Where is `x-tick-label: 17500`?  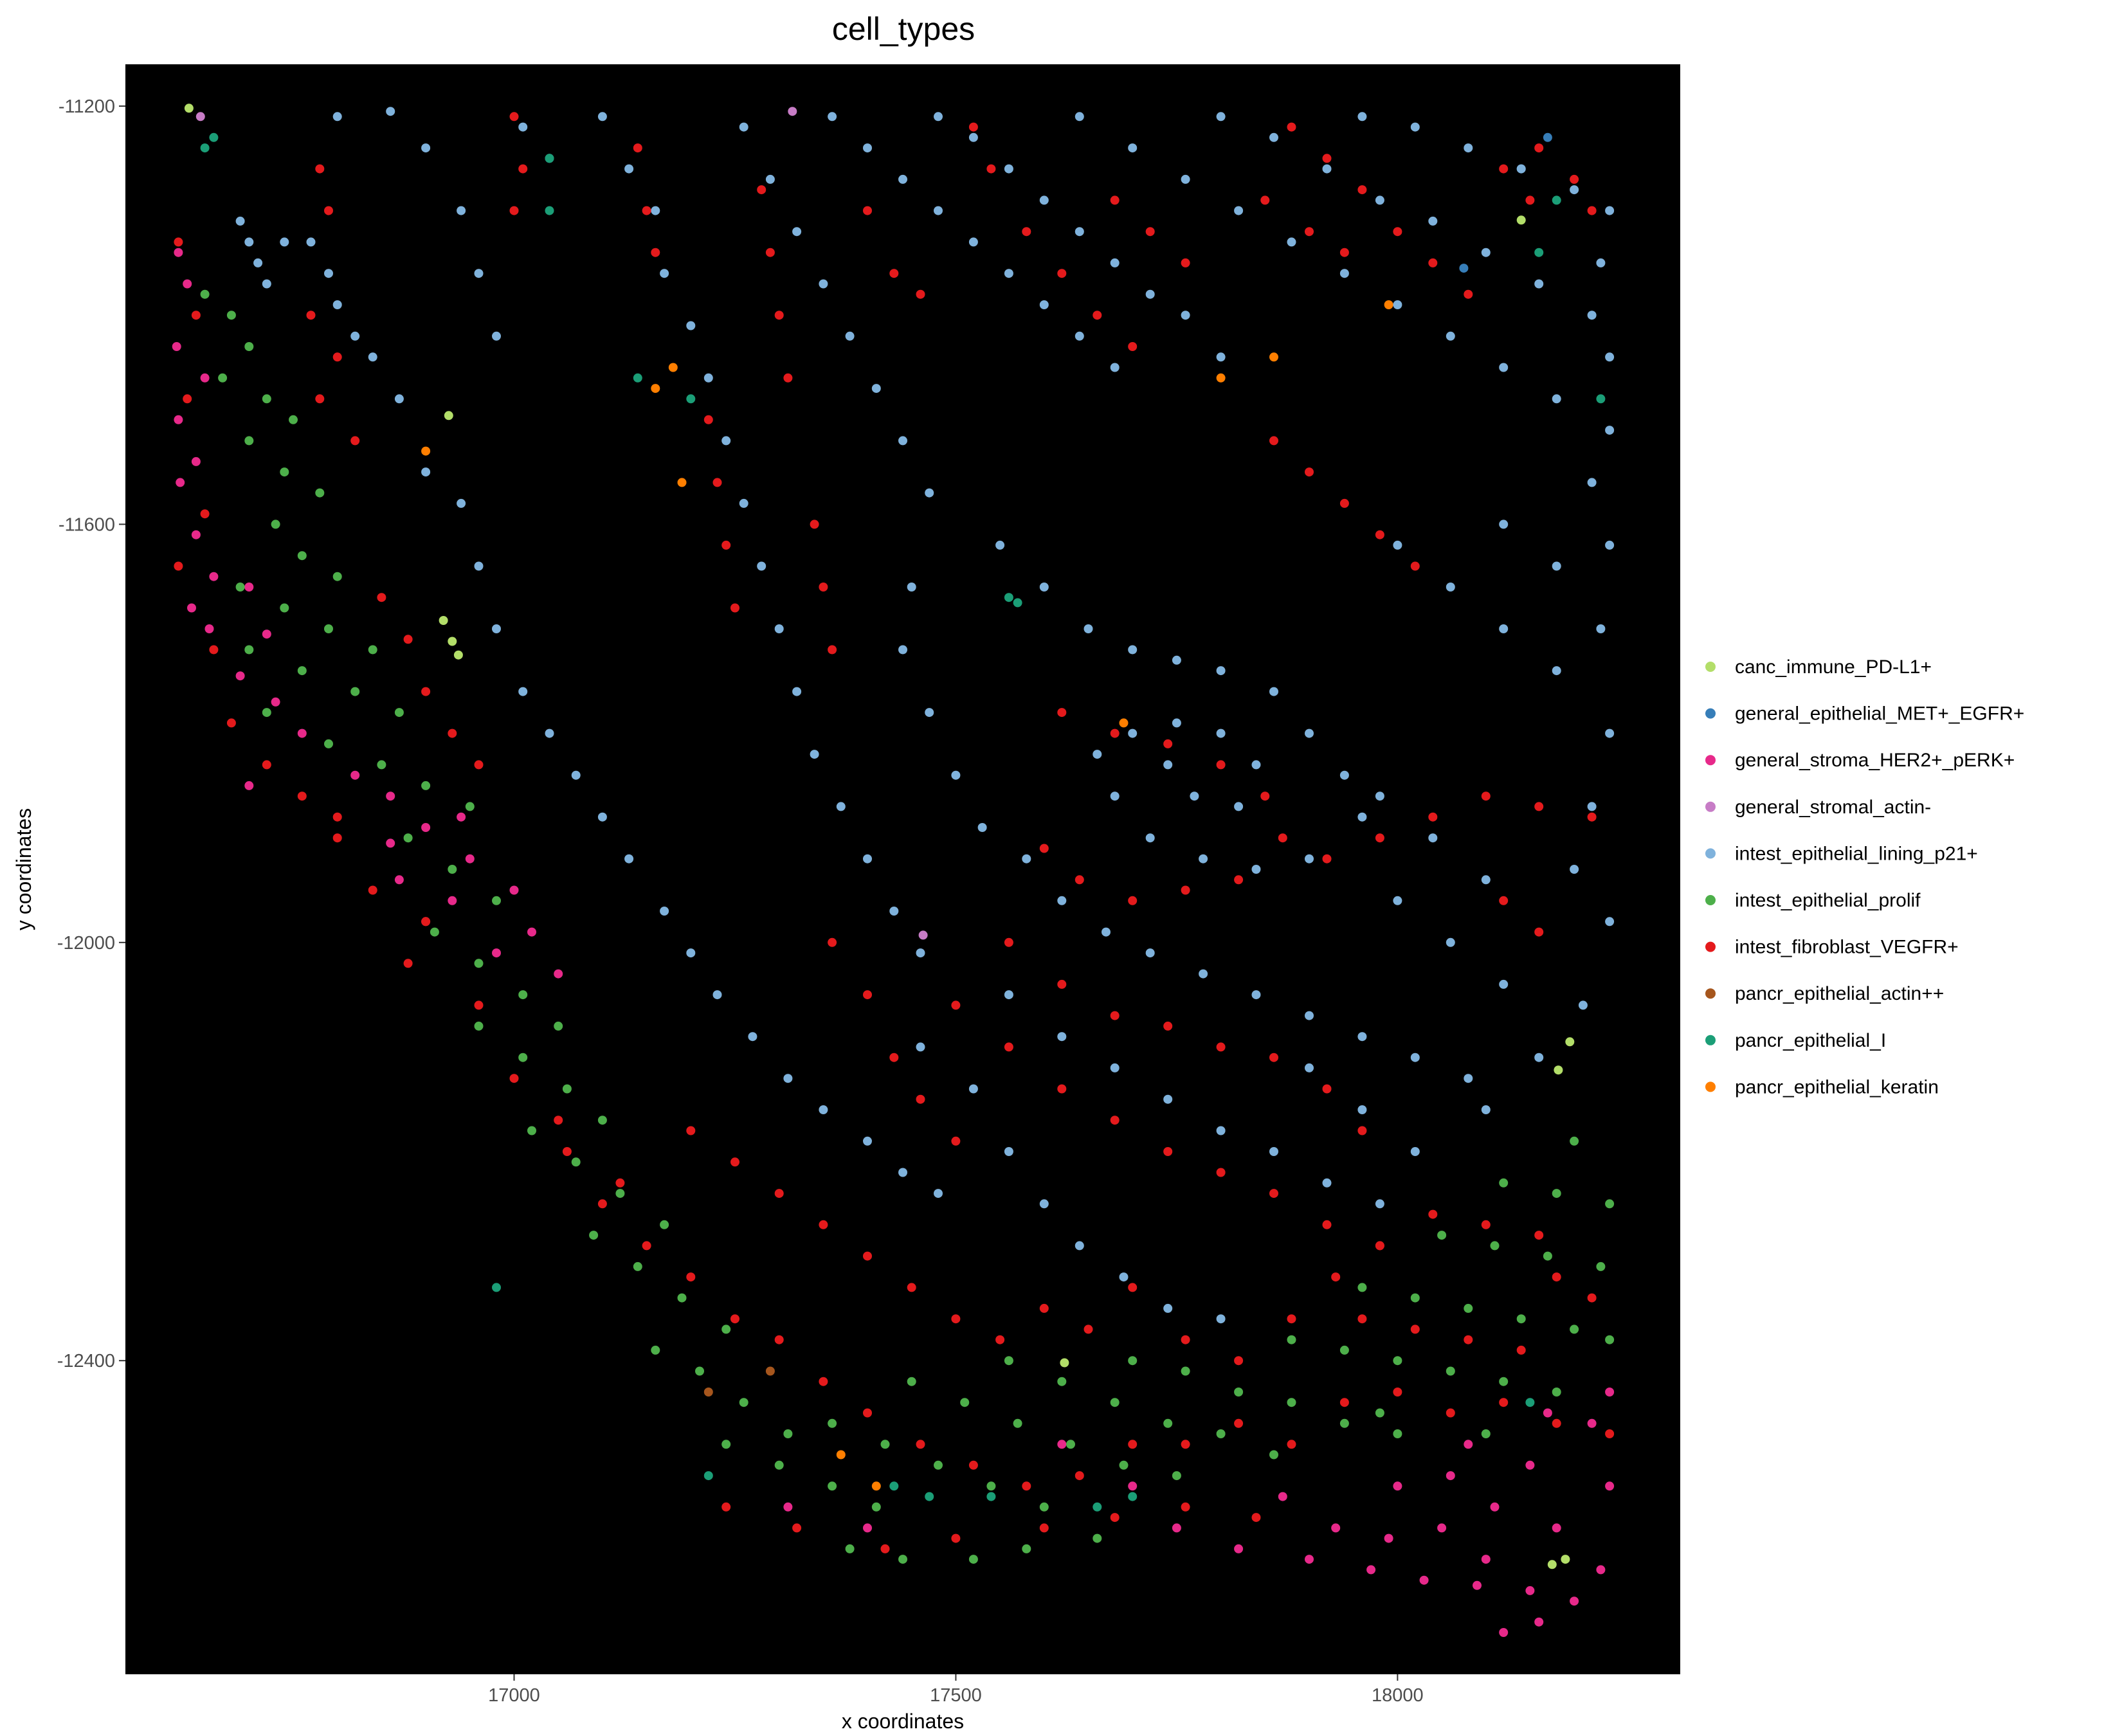
x-tick-label: 17500 is located at coordinates (956, 1695).